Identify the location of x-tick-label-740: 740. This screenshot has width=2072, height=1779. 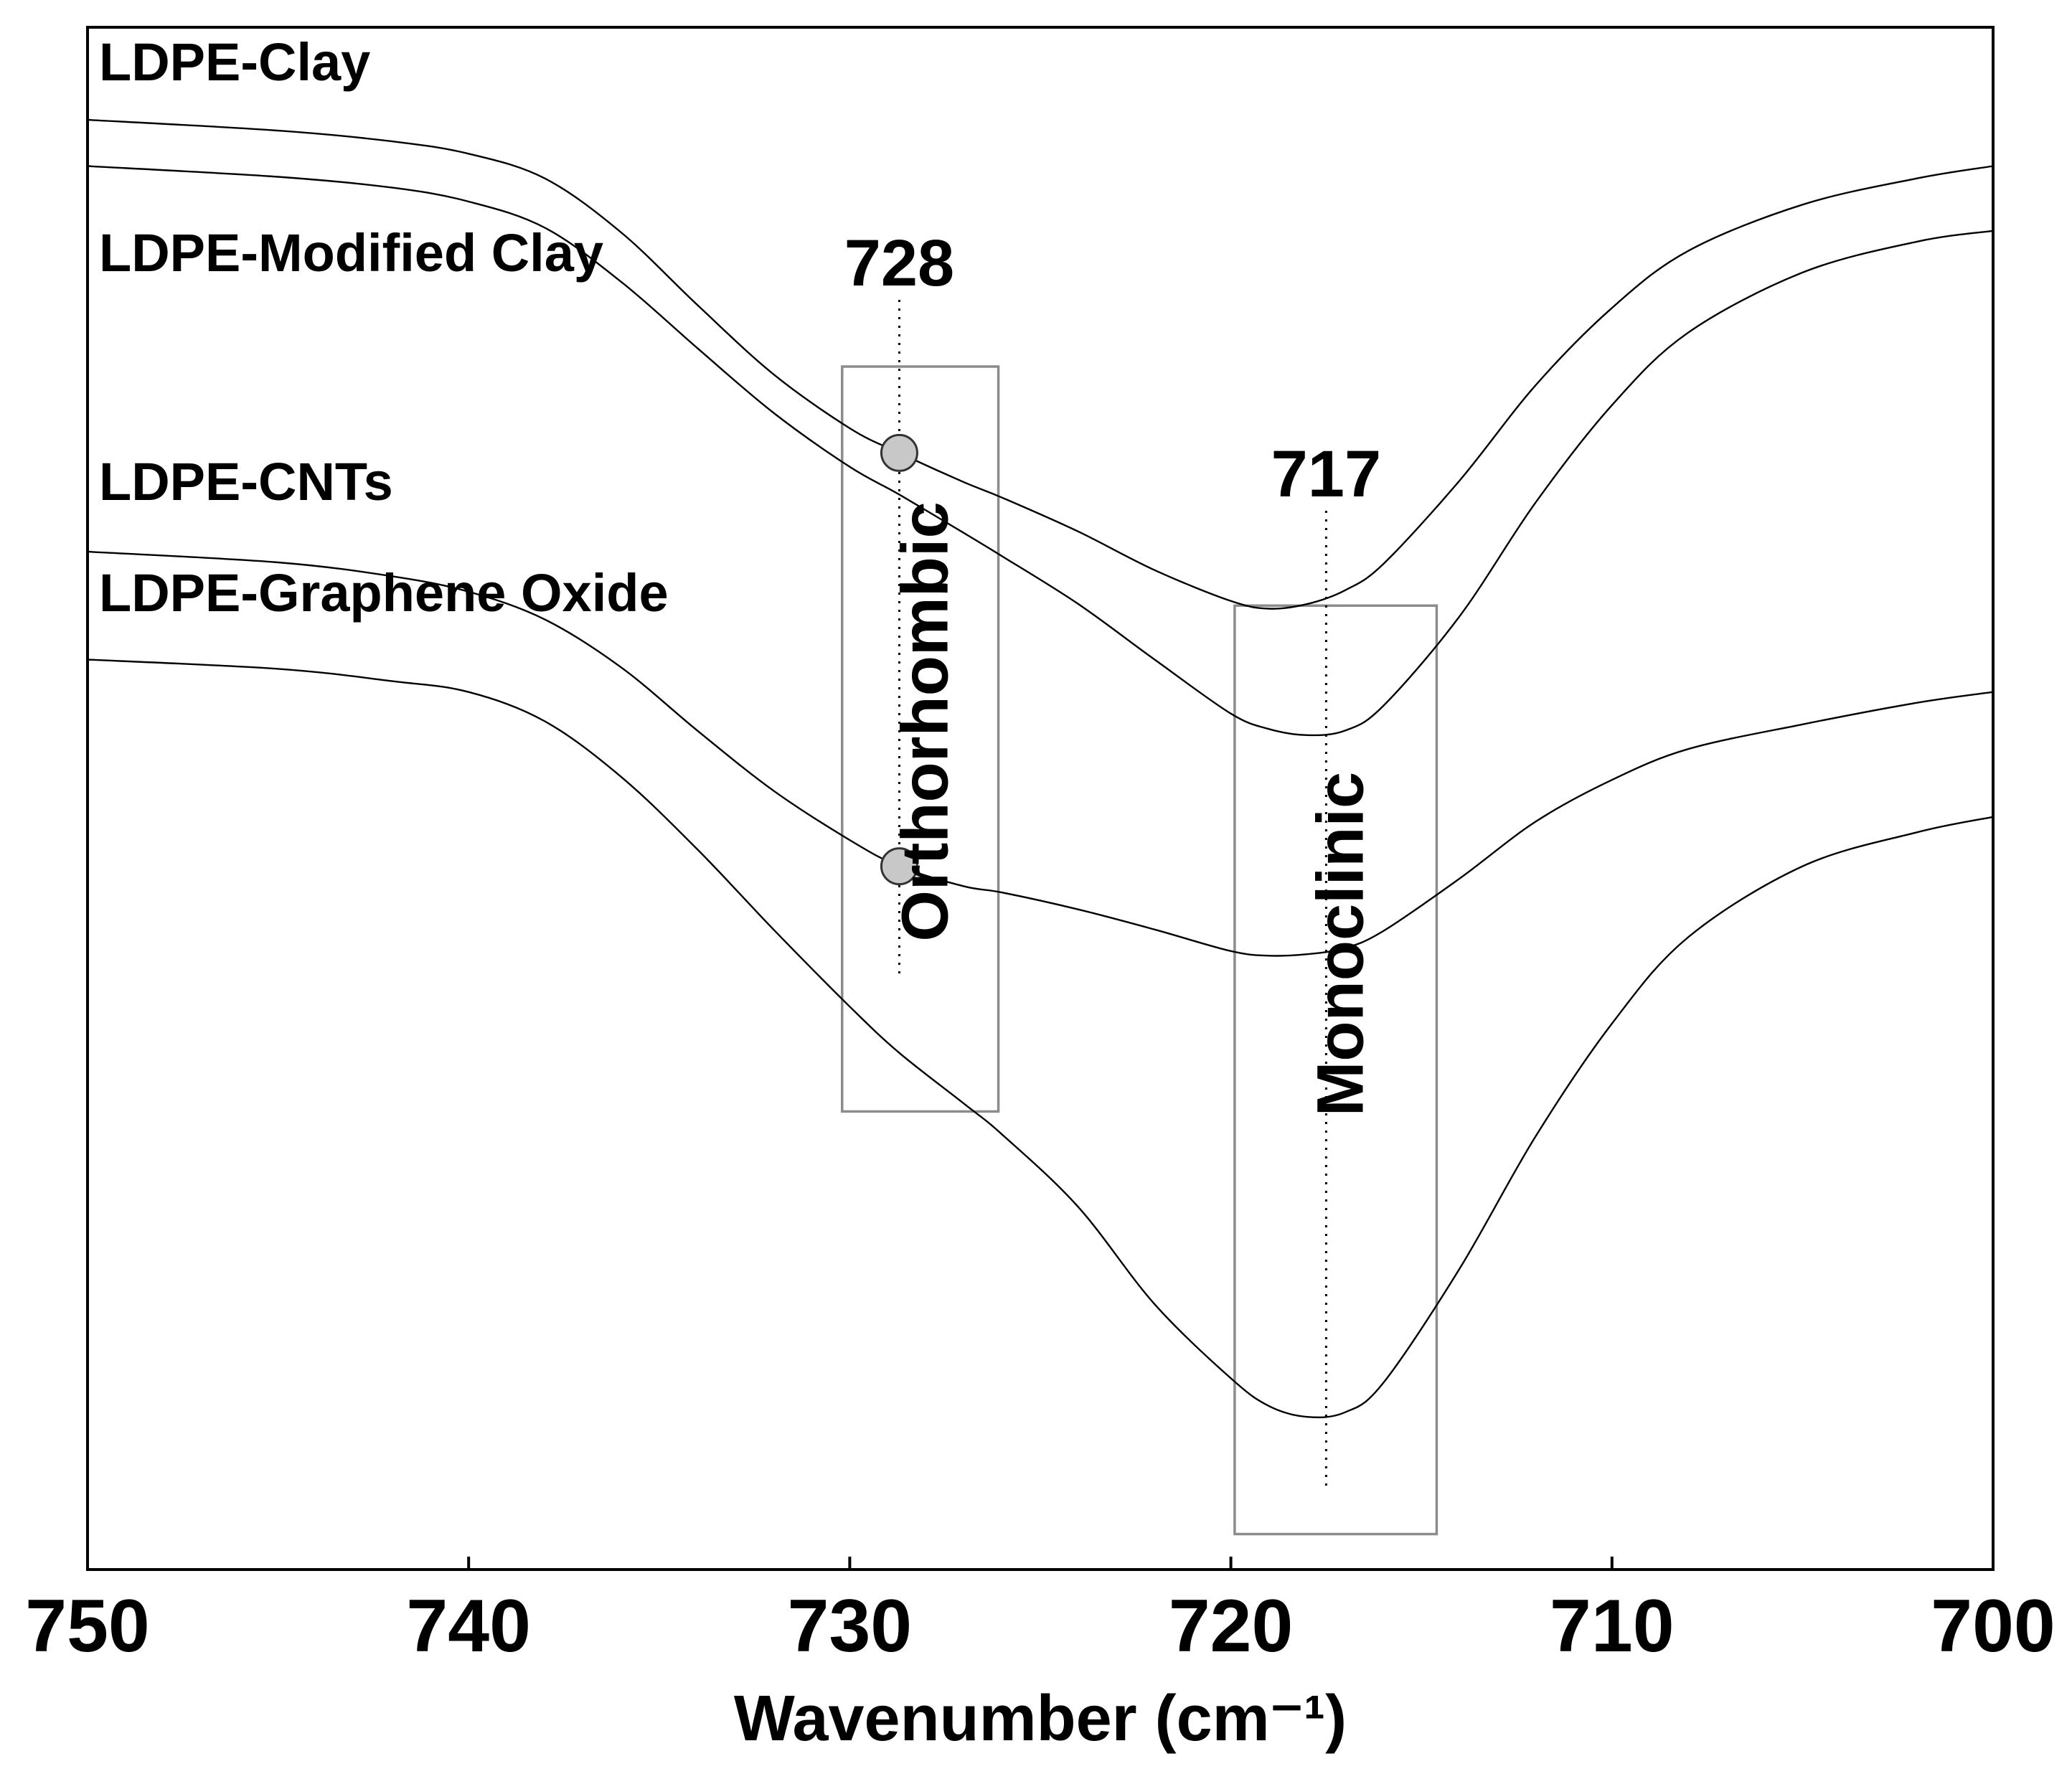
(469, 1626).